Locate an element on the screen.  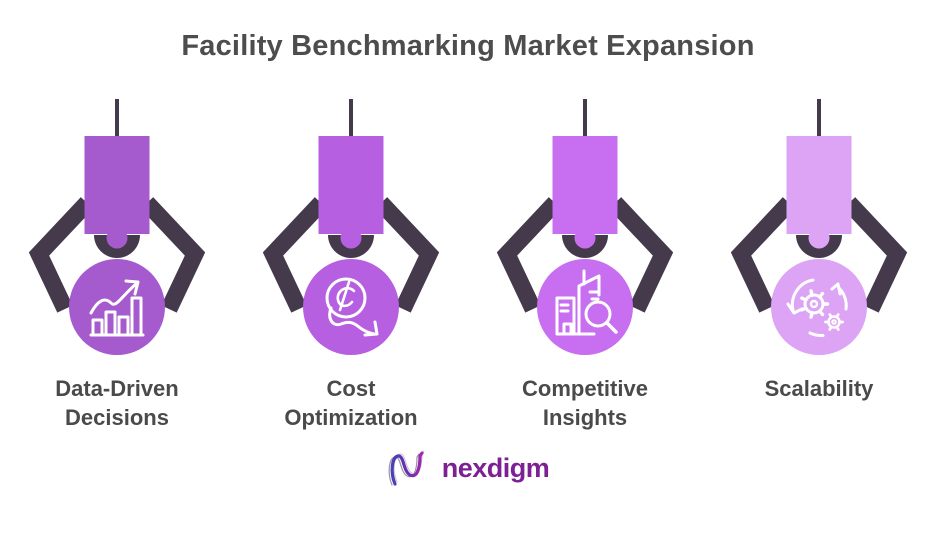
nexdigm-wave-n-logo-icon is located at coordinates (406, 468).